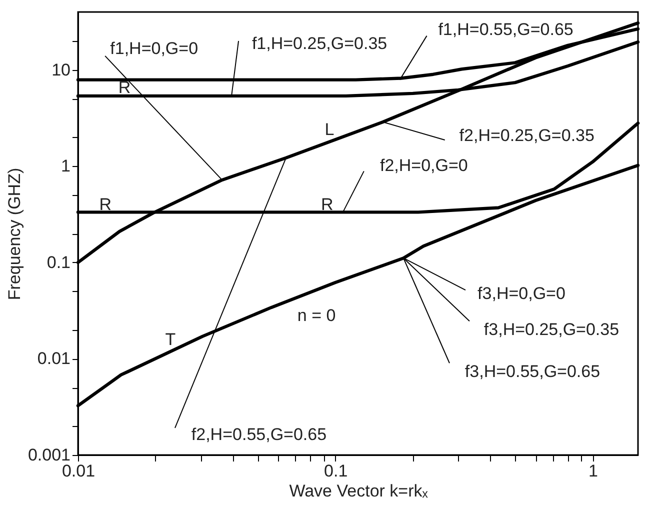 The width and height of the screenshot is (665, 518). Describe the element at coordinates (259, 434) in the screenshot. I see `annotation: f2,H=0.55,G=0.65` at that location.